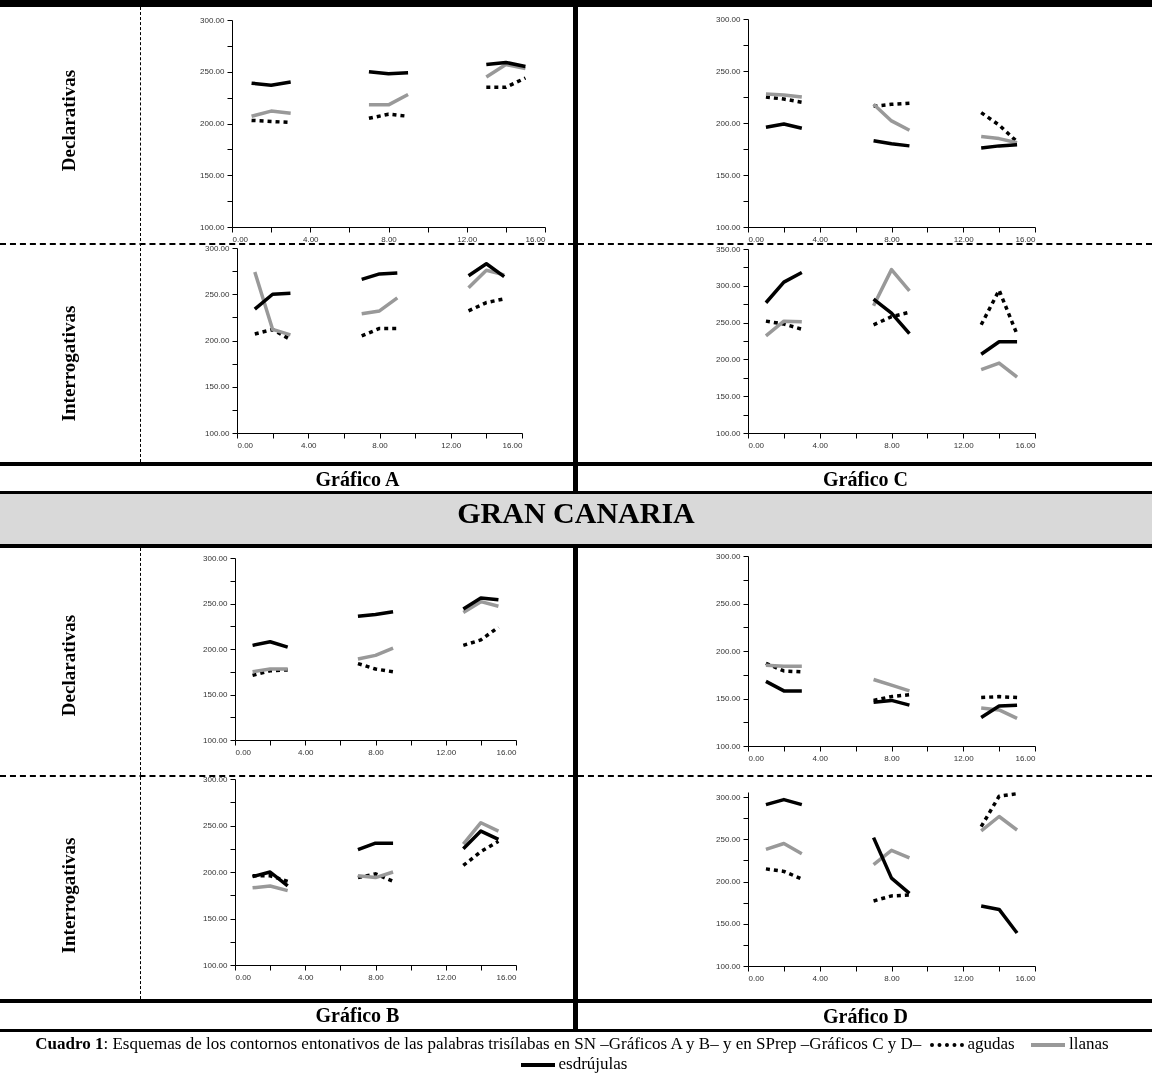 The height and width of the screenshot is (1086, 1152). I want to click on x-axis-title: Gráfico C, so click(865, 478).